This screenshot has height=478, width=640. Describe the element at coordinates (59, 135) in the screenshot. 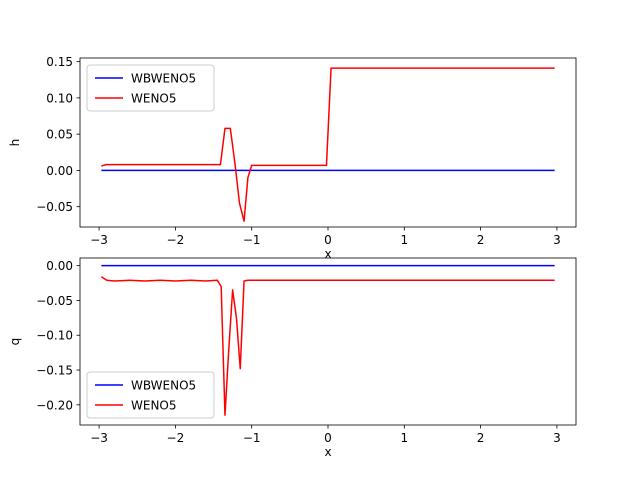

I see `y-tick-label: 0.05` at that location.